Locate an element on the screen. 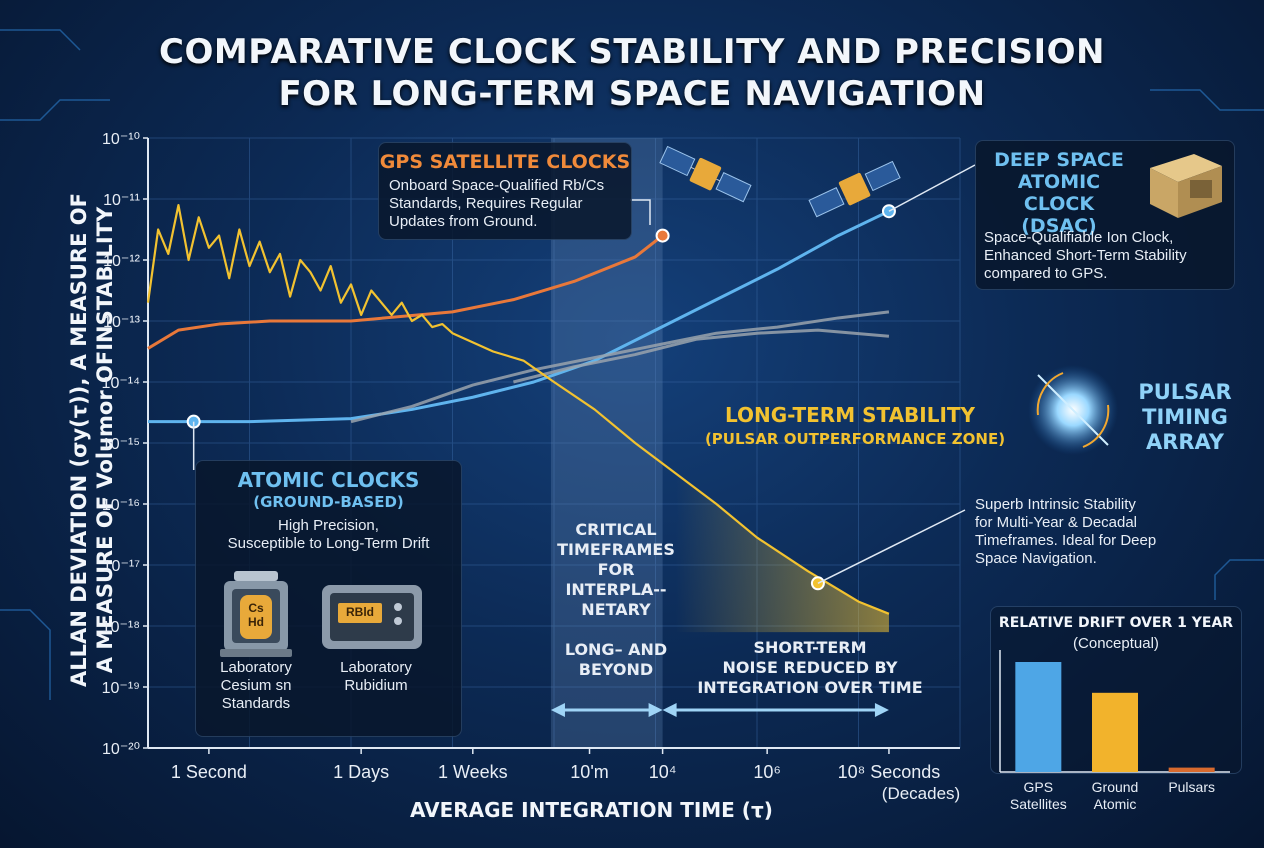 This screenshot has width=1264, height=848. gps-leader-line is located at coordinates (640, 212).